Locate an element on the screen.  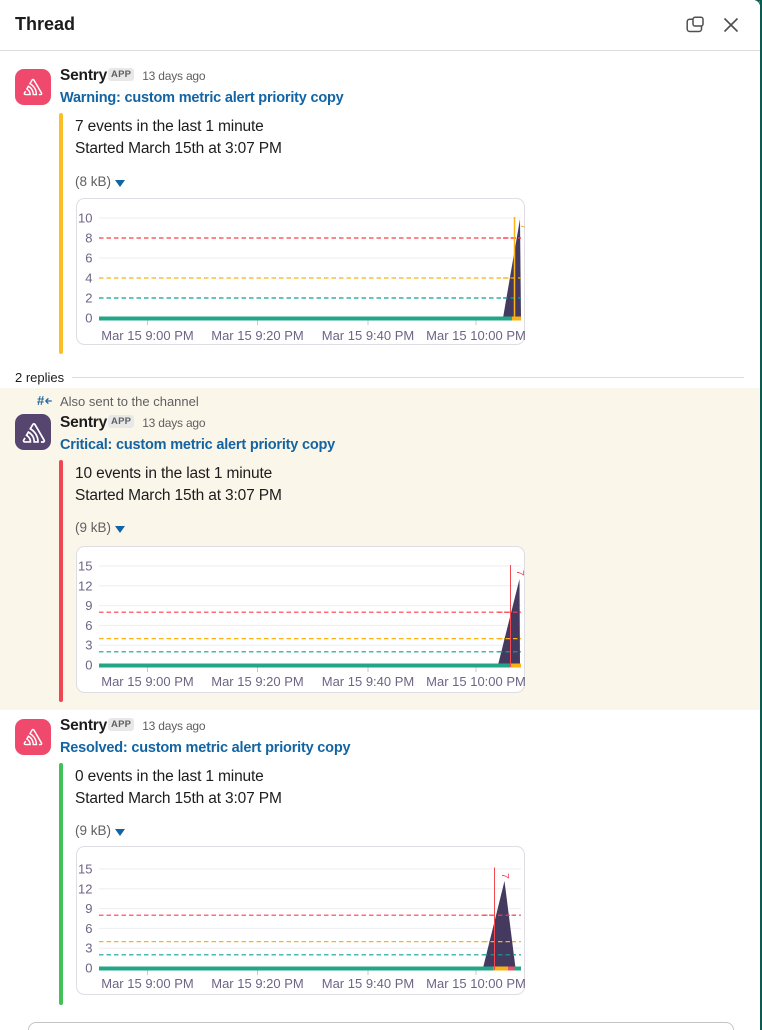
svg-text: 10 is located at coordinates (85, 218).